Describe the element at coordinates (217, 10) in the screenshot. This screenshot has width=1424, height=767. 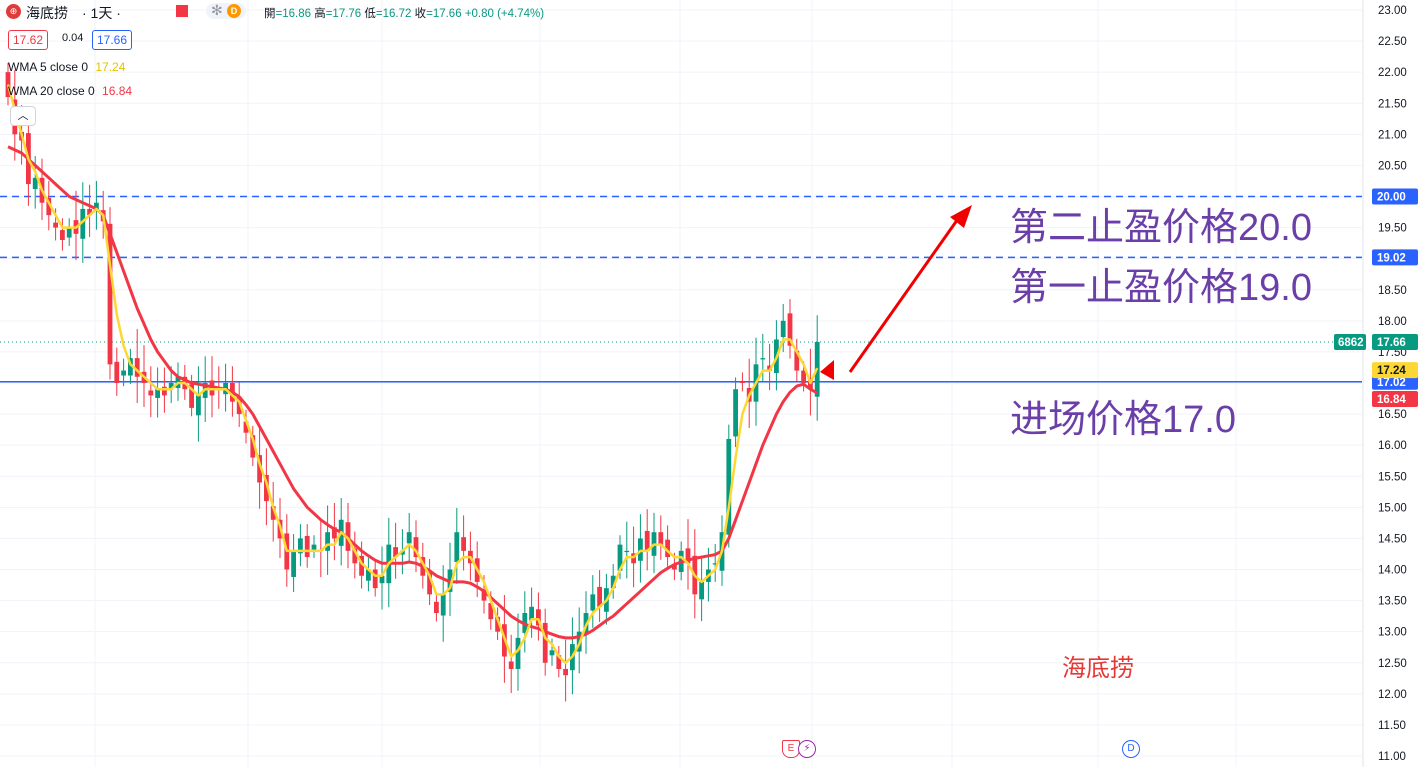
I see `snowflake-icon: ✻` at that location.